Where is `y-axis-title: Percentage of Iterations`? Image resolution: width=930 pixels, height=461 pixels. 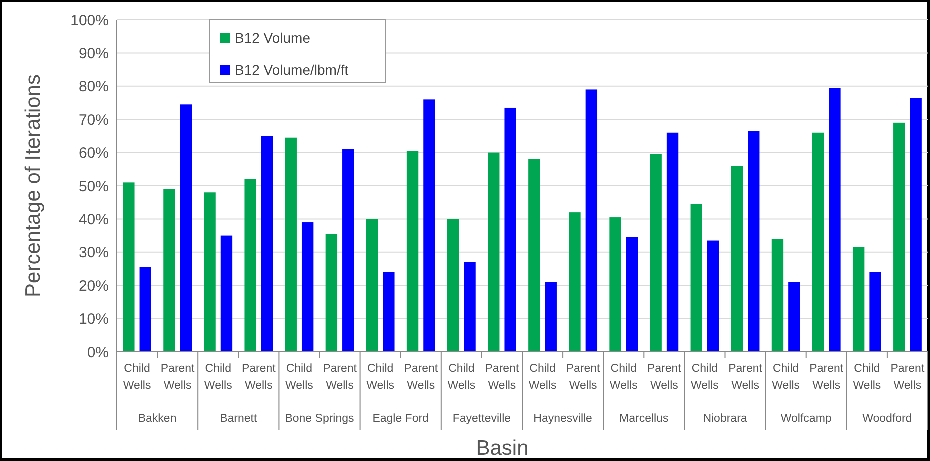
y-axis-title: Percentage of Iterations is located at coordinates (33, 186).